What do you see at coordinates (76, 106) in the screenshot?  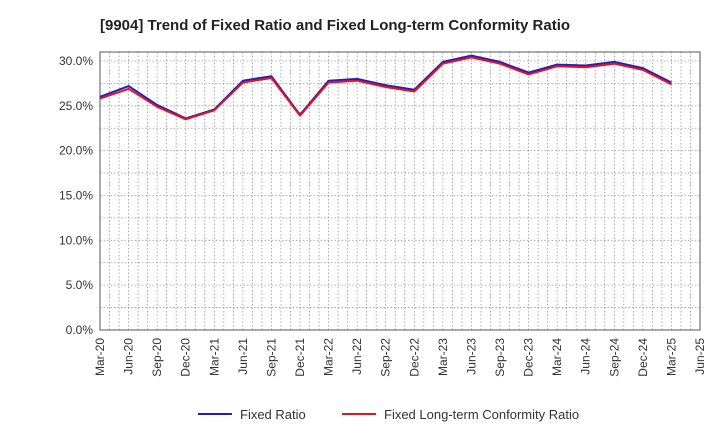 I see `y-tick-label: 25.0%` at bounding box center [76, 106].